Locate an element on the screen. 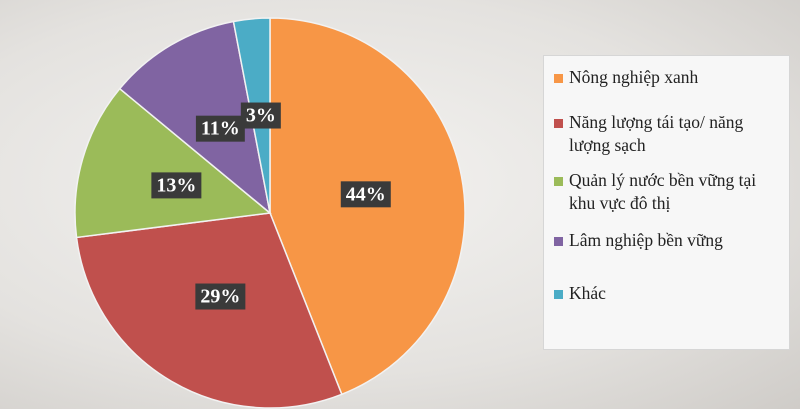 This screenshot has height=409, width=800. data-label-text: 44% is located at coordinates (366, 194).